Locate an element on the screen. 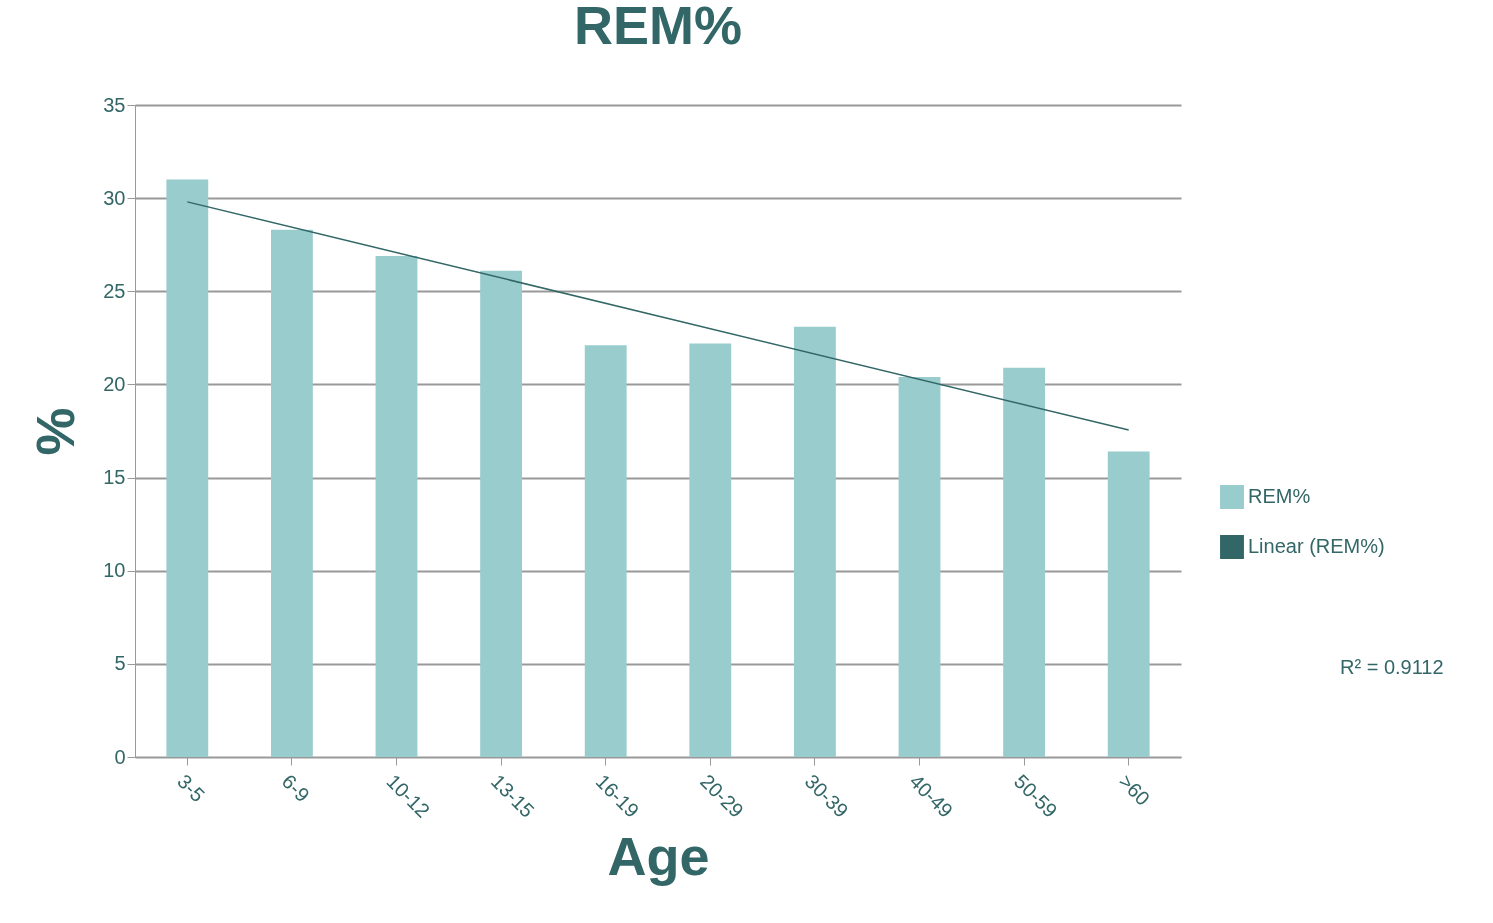  y-tick-label: 5 is located at coordinates (120, 663).